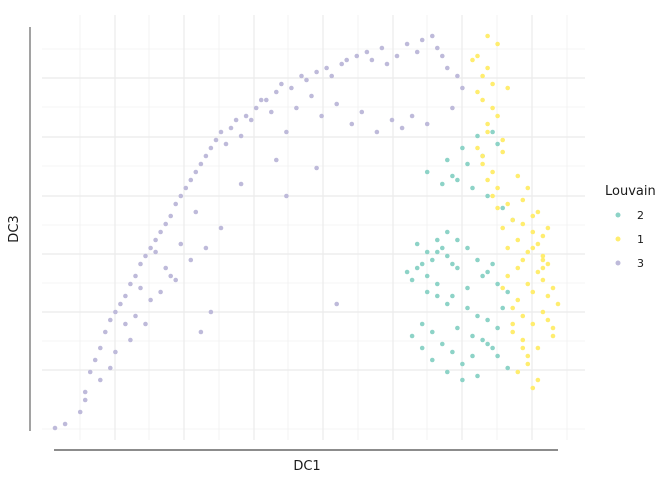 This screenshot has width=672, height=480. Describe the element at coordinates (640, 263) in the screenshot. I see `legend-label-3: 3` at that location.